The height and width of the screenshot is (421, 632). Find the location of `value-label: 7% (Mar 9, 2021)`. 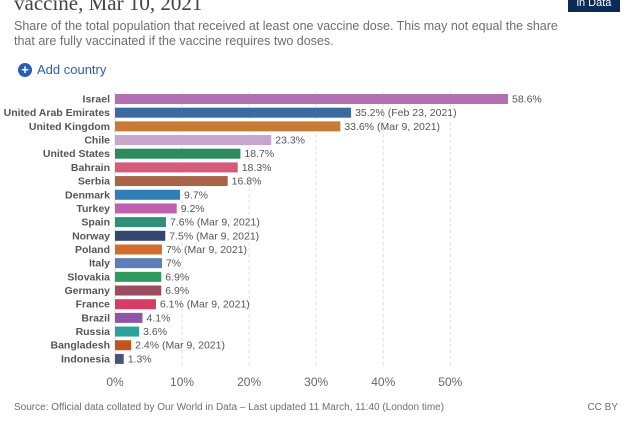

value-label: 7% (Mar 9, 2021) is located at coordinates (206, 250).